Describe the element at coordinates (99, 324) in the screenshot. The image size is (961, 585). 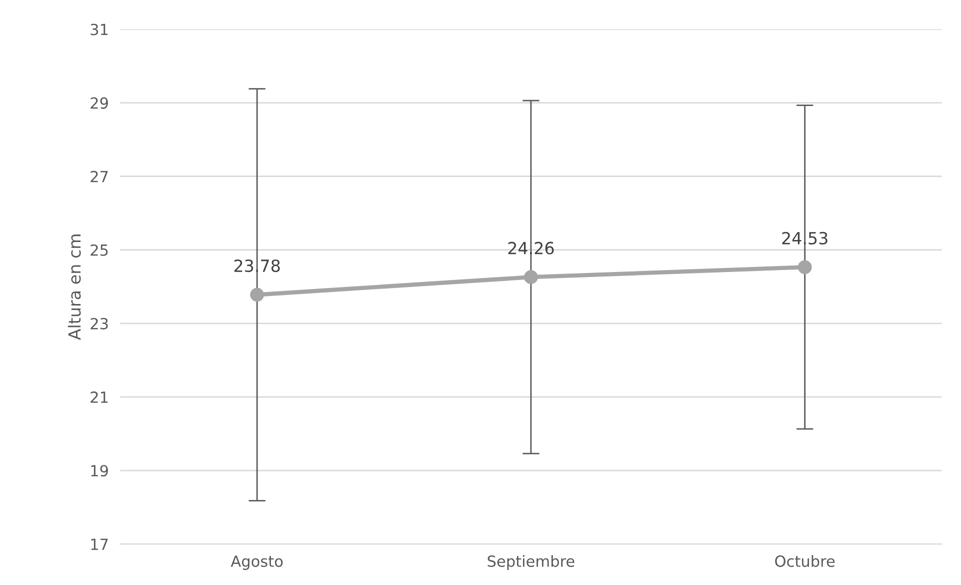
I see `y-tick-label: 23` at that location.